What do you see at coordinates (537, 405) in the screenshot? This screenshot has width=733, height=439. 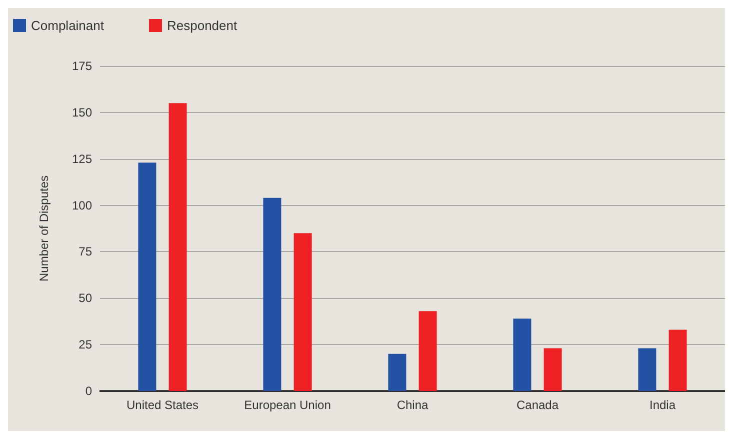 I see `x-tick-label: Canada` at bounding box center [537, 405].